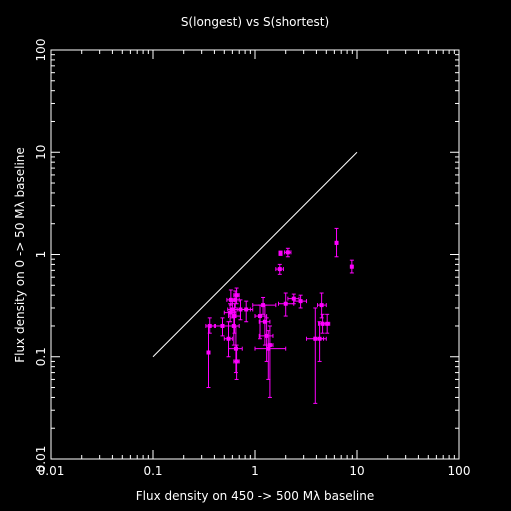 The image size is (511, 511). I want to click on y-tick-label: 10, so click(41, 152).